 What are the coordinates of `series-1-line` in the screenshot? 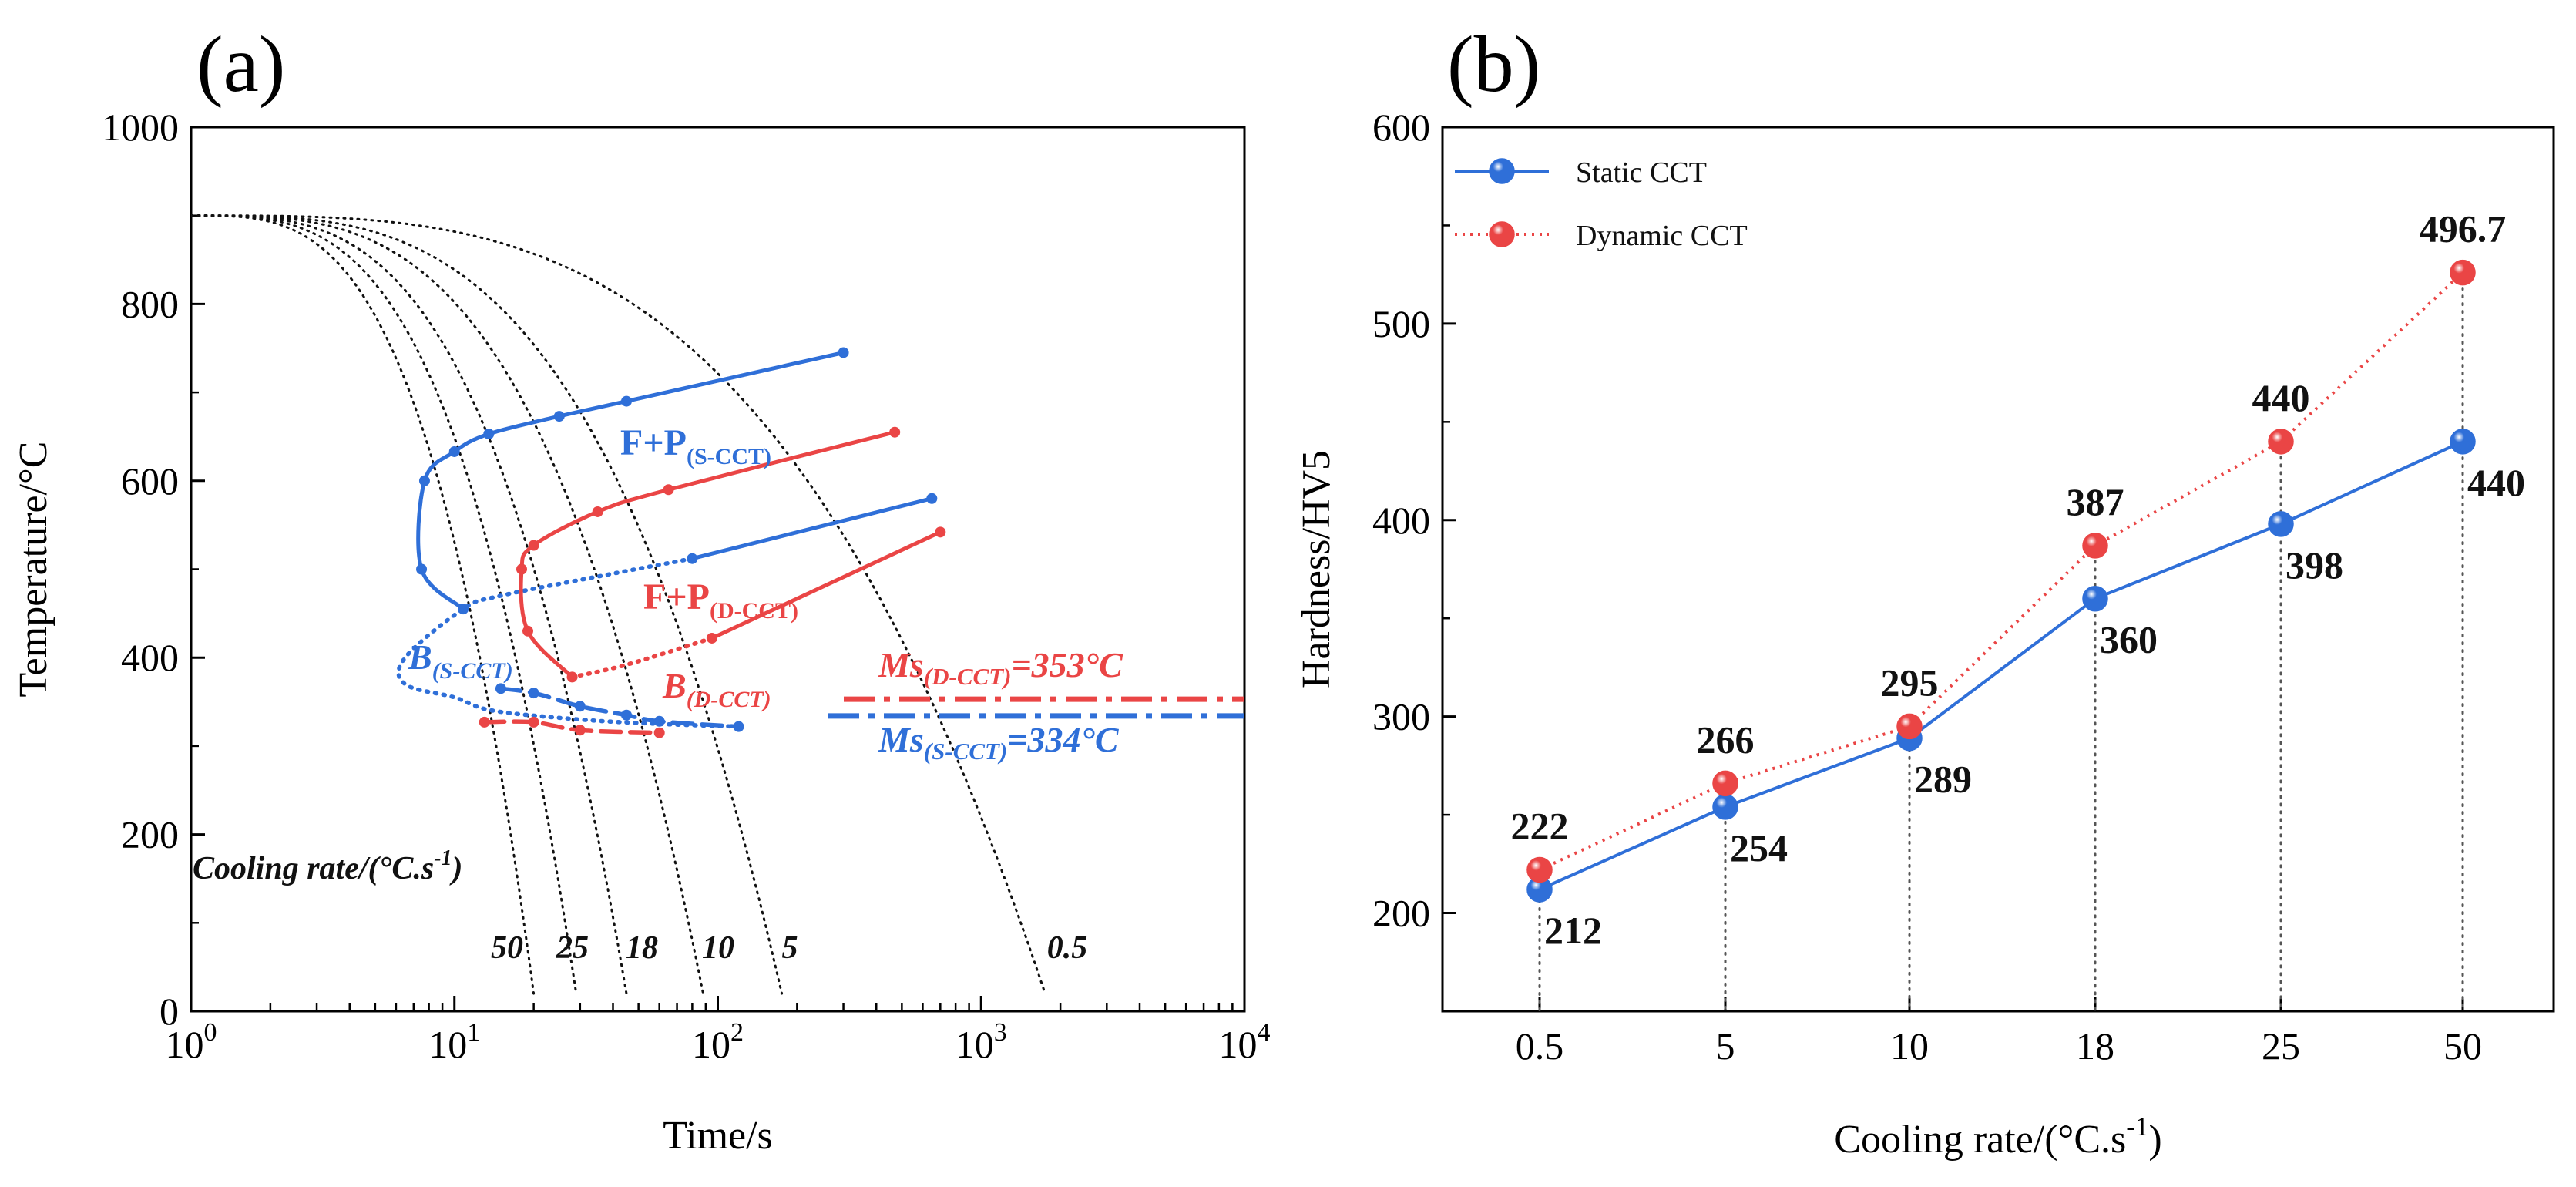 It's located at (812, 528).